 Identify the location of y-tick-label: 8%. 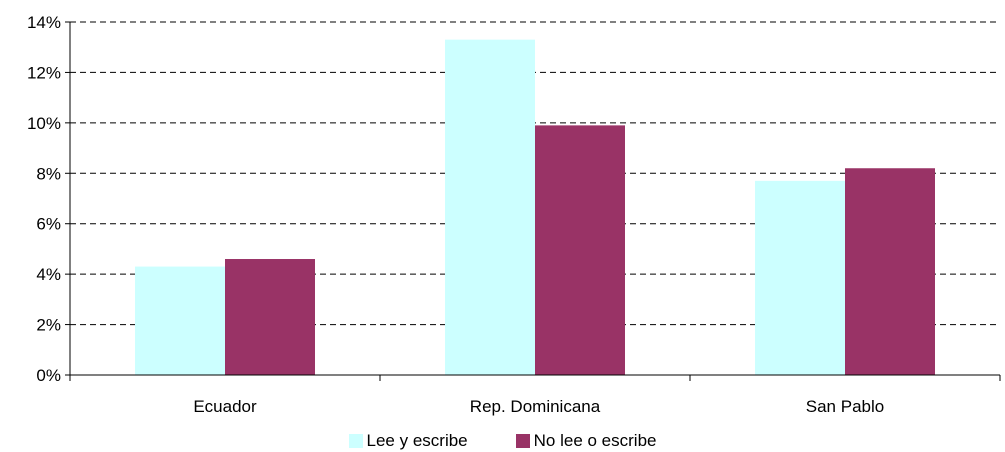
(48, 173).